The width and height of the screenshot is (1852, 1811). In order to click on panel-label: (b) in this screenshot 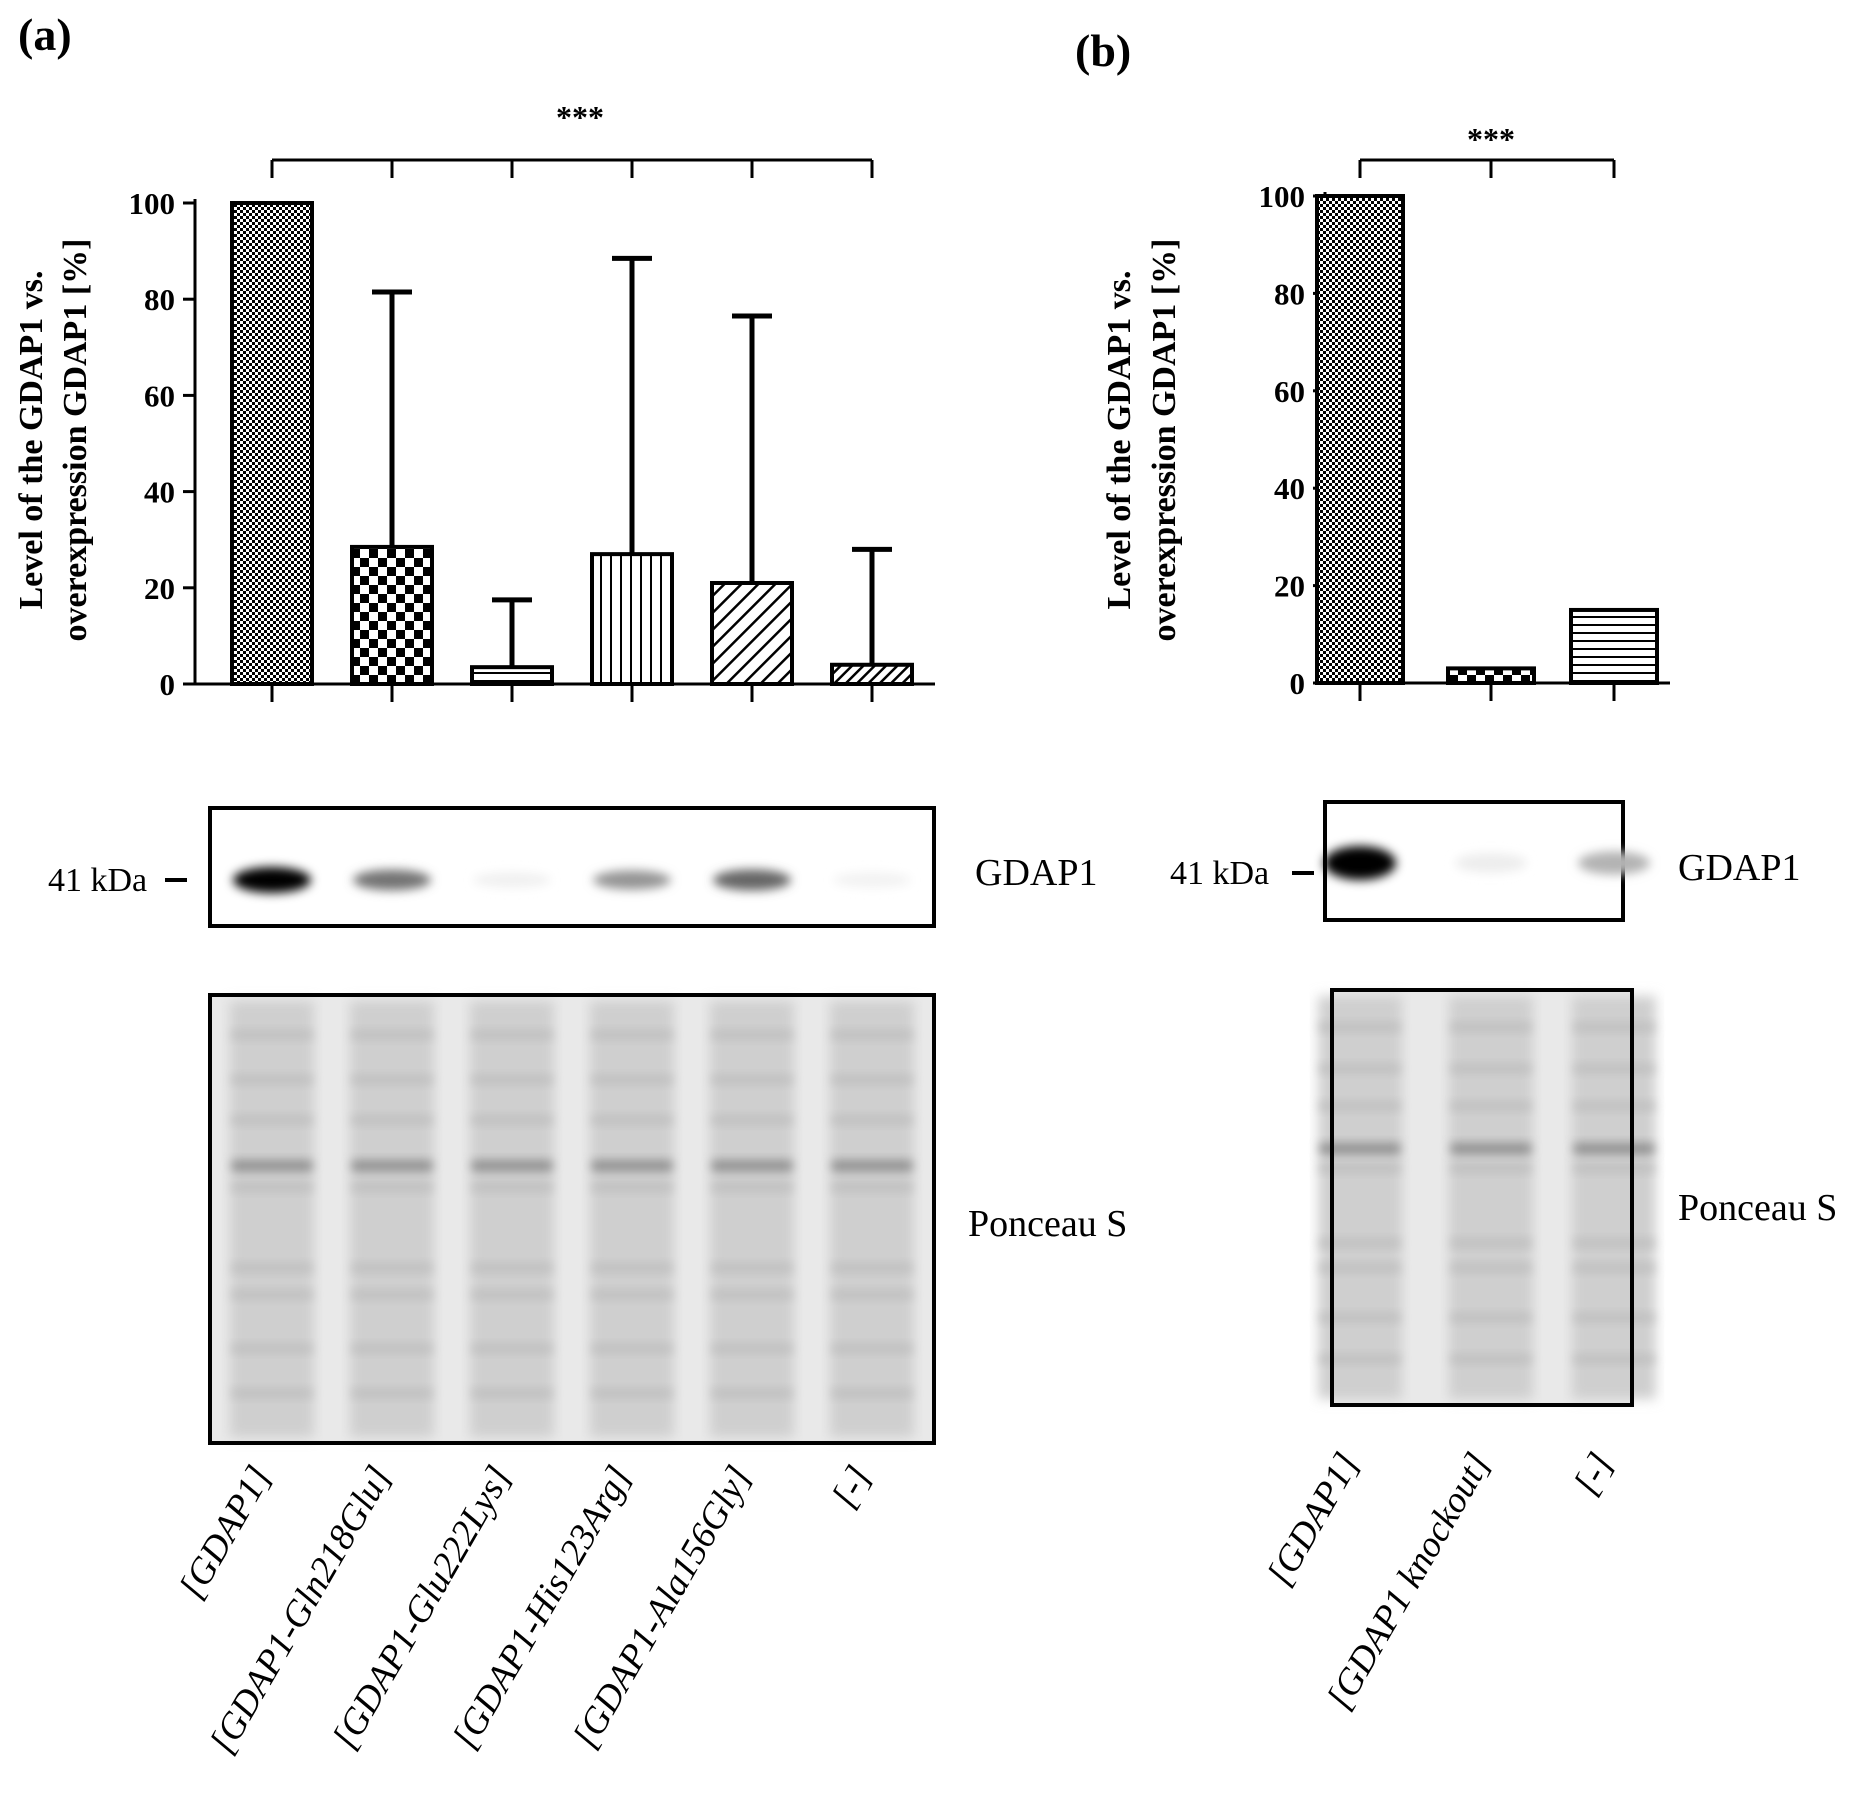, I will do `click(1103, 50)`.